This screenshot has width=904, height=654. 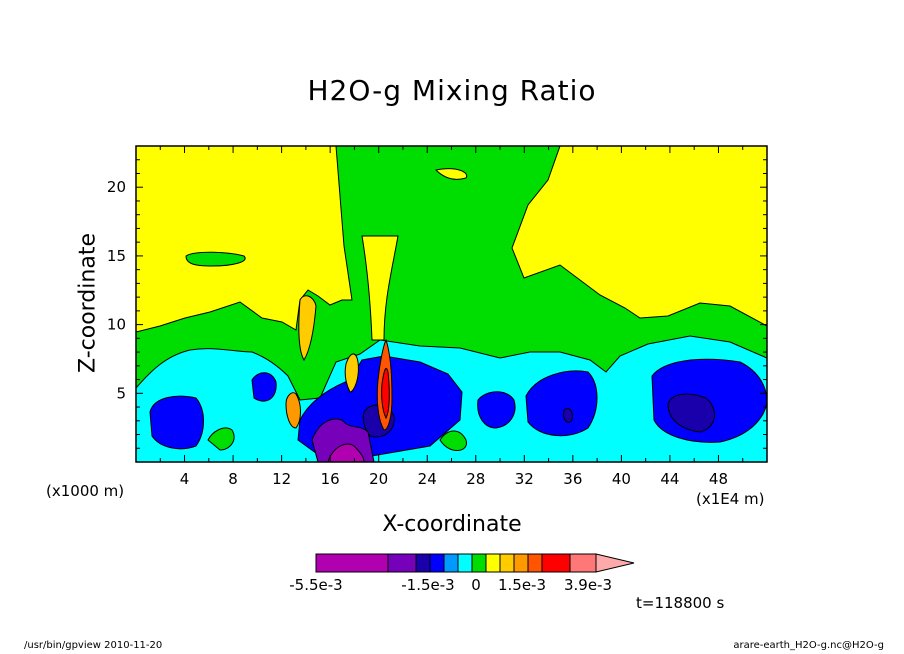 I want to click on x-tick-label: 4, so click(x=185, y=479).